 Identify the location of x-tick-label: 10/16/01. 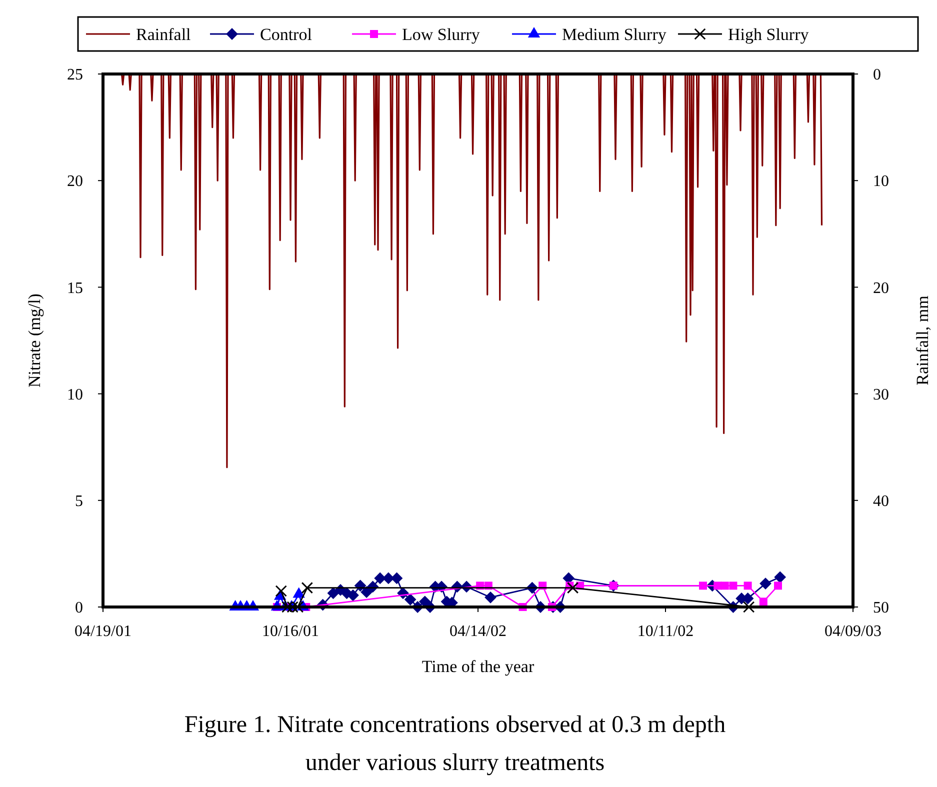
(290, 631).